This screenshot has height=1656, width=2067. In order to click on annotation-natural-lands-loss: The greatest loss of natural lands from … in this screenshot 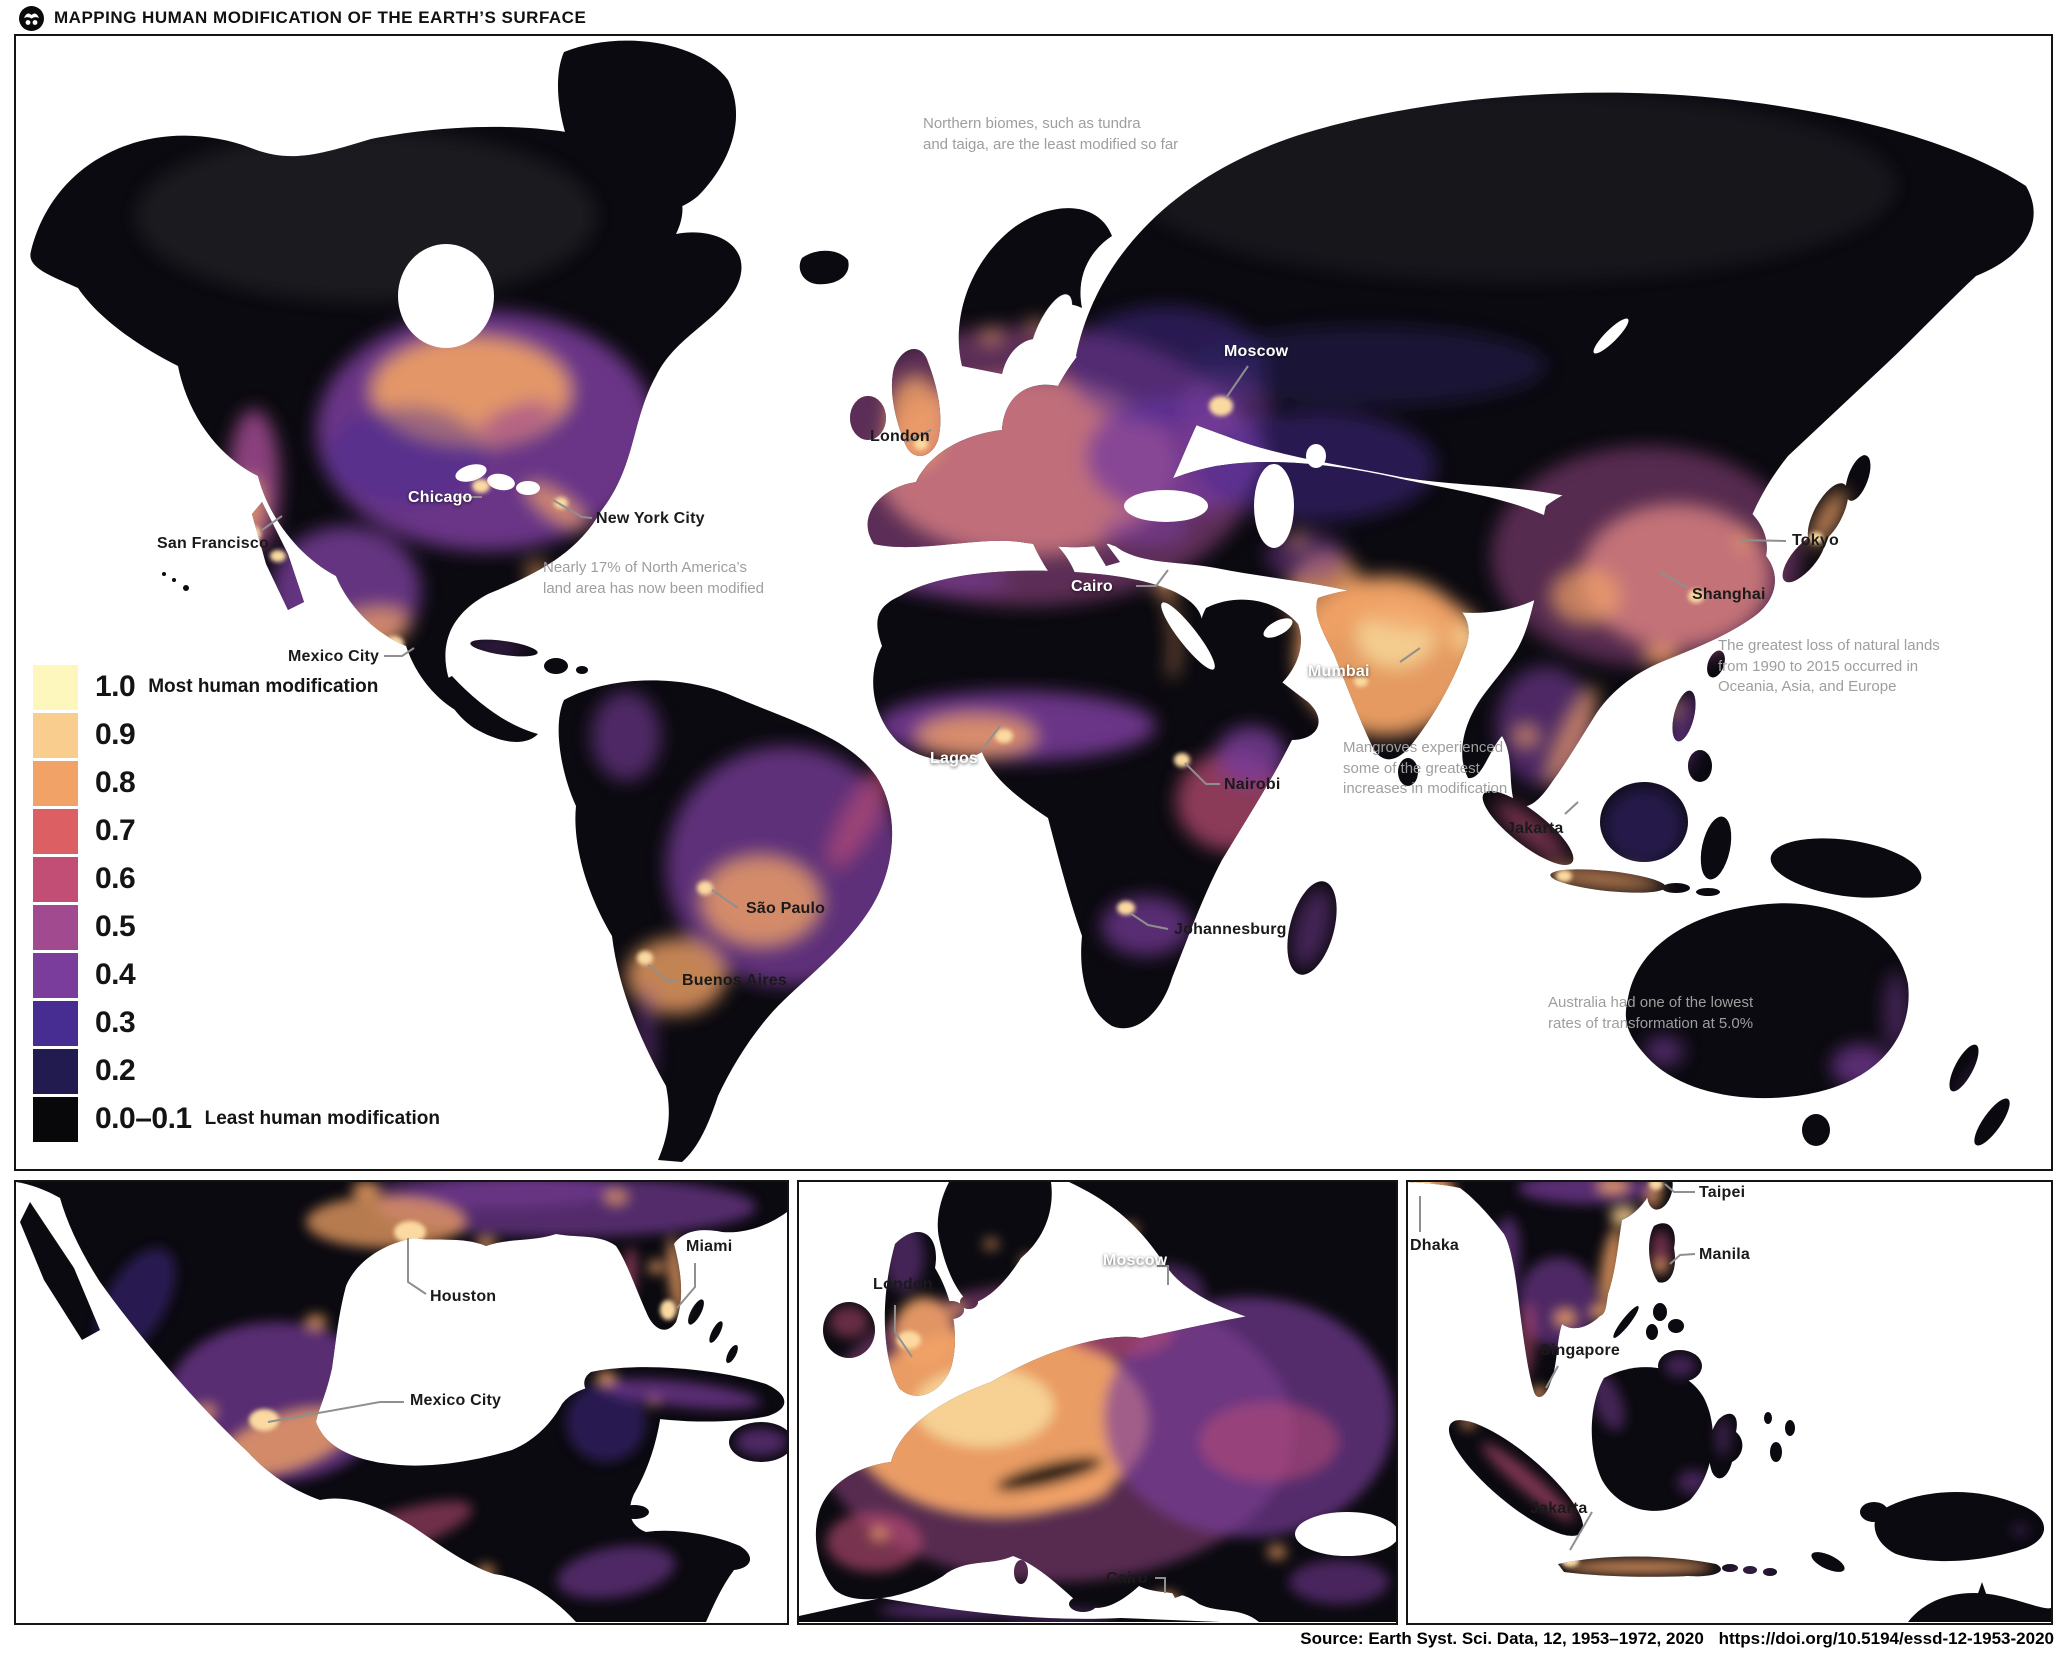, I will do `click(1829, 666)`.